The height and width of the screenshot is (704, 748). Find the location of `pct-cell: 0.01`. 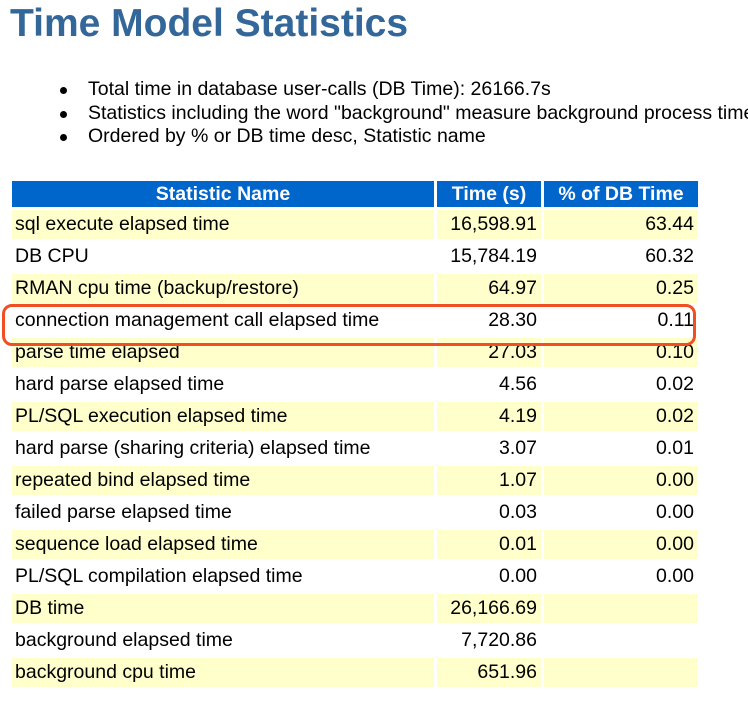

pct-cell: 0.01 is located at coordinates (621, 448).